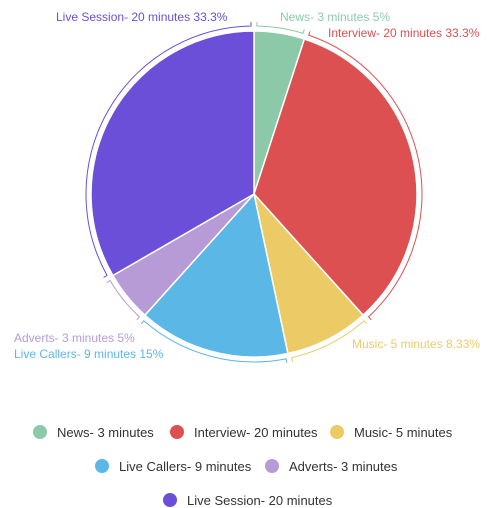  What do you see at coordinates (256, 432) in the screenshot?
I see `legend-label-1: Interview- 20 minutes` at bounding box center [256, 432].